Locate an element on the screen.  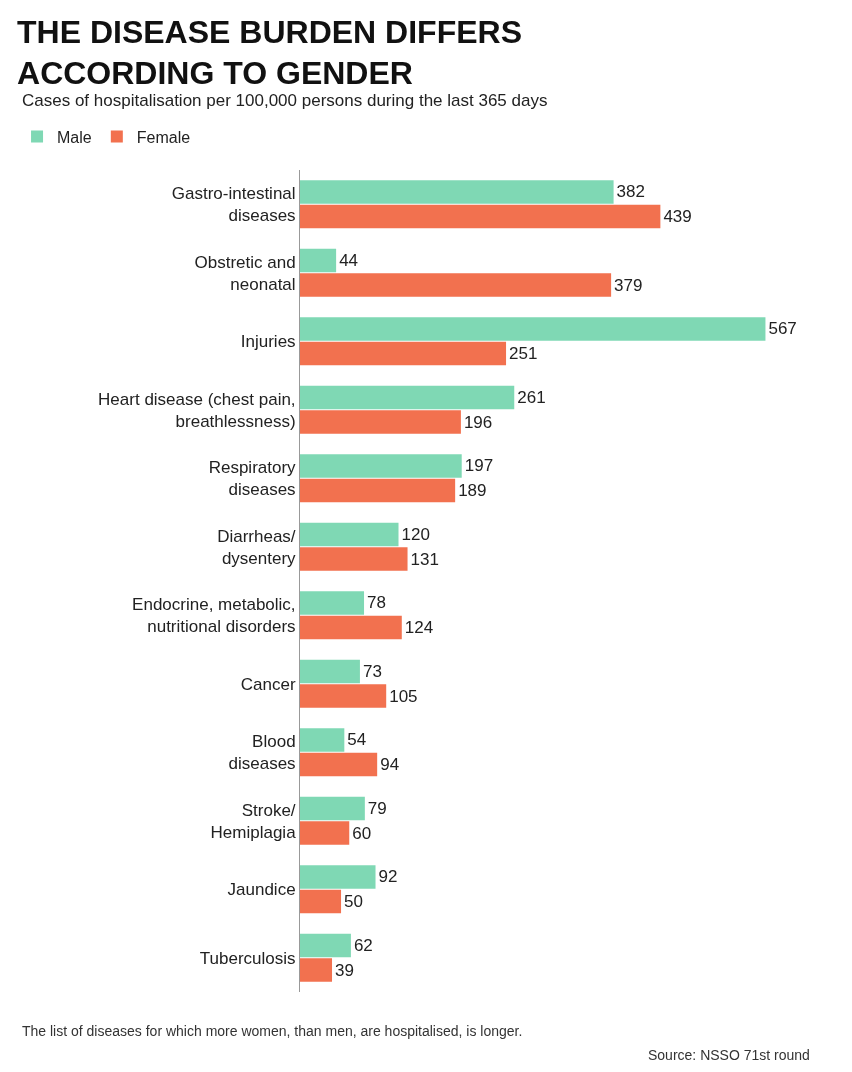
data-label: 382 is located at coordinates (630, 192).